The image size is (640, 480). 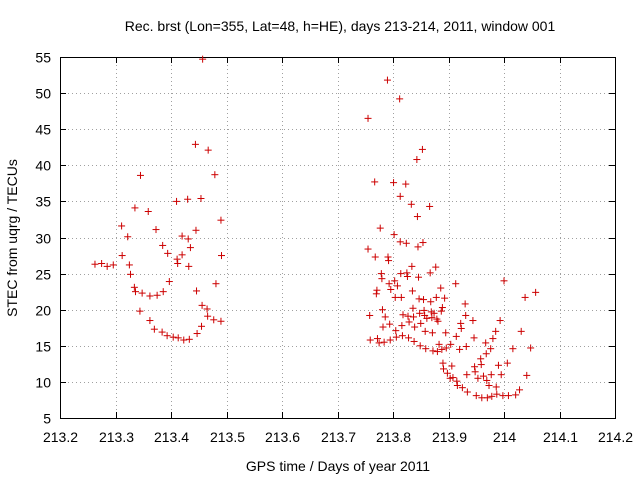 I want to click on y-tick-label: 45, so click(x=43, y=130).